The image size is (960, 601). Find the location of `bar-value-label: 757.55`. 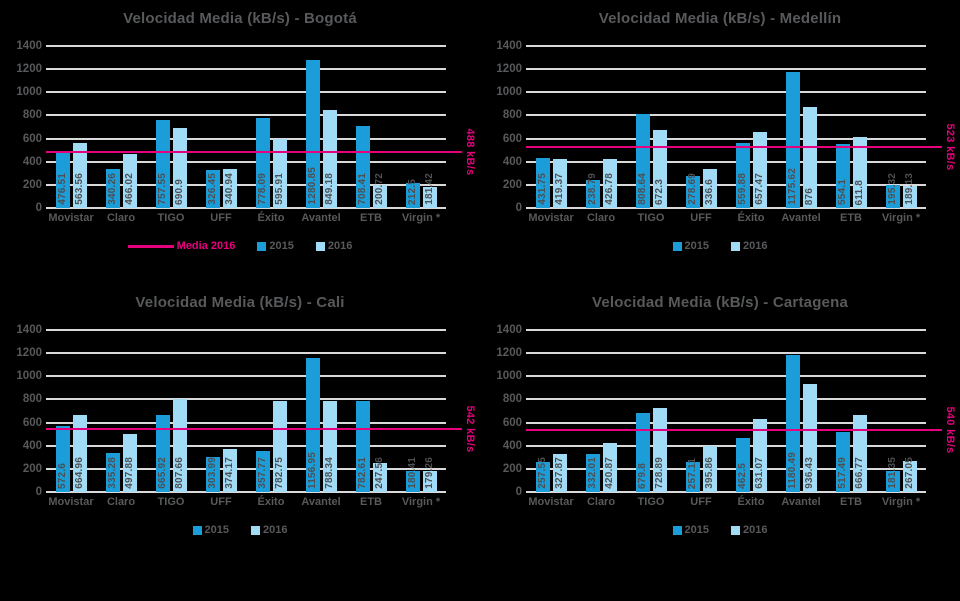

bar-value-label: 757.55 is located at coordinates (162, 189).